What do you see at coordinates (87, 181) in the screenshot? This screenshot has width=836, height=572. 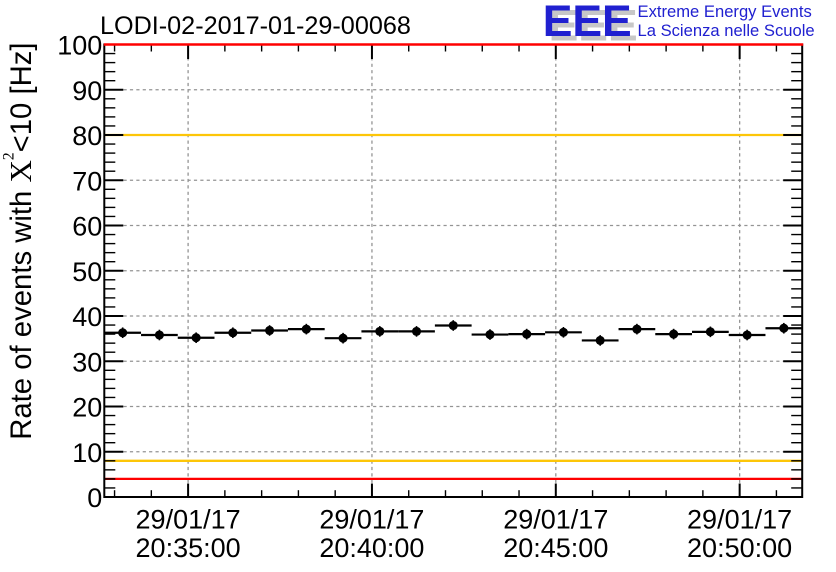 I see `svg-text: 70` at bounding box center [87, 181].